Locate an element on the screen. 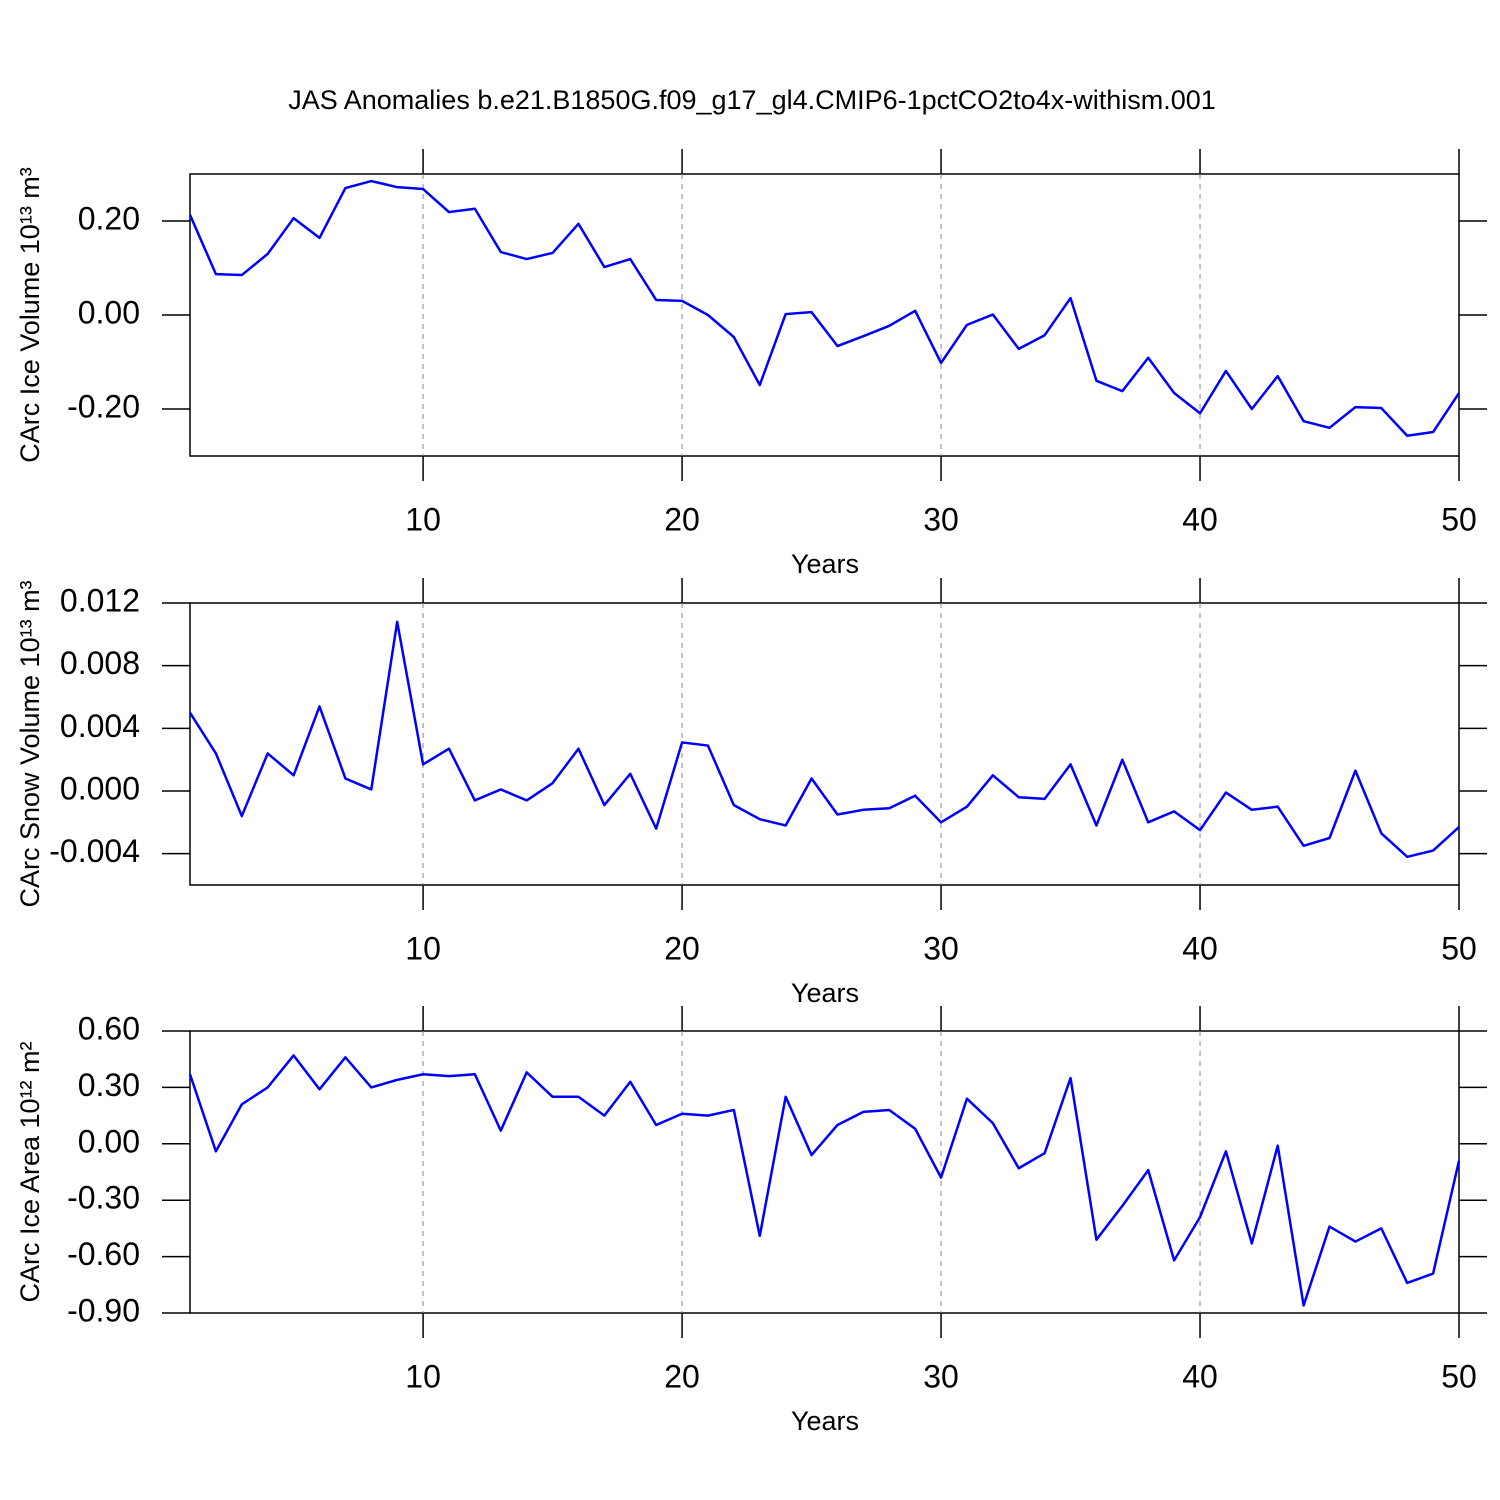 This screenshot has height=1500, width=1500. y-tick-label: 0.60 is located at coordinates (109, 1028).